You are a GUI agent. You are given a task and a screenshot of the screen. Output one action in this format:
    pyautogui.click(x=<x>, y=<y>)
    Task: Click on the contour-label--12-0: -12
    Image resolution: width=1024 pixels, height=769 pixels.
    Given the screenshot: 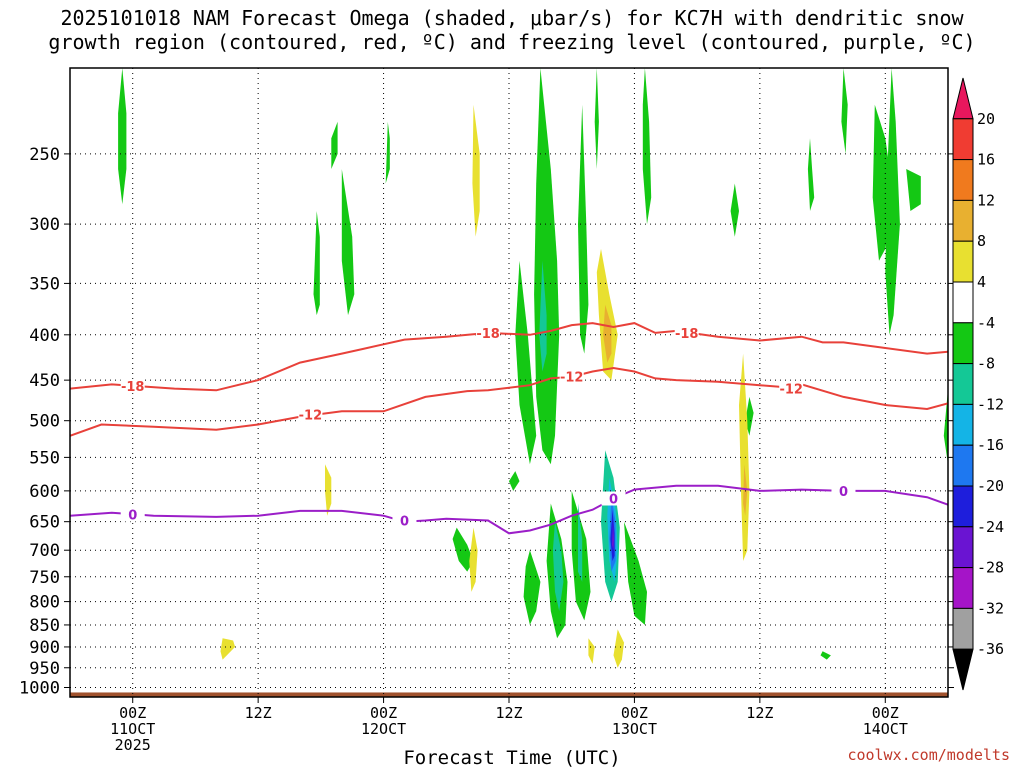 What is the action you would take?
    pyautogui.click(x=311, y=415)
    